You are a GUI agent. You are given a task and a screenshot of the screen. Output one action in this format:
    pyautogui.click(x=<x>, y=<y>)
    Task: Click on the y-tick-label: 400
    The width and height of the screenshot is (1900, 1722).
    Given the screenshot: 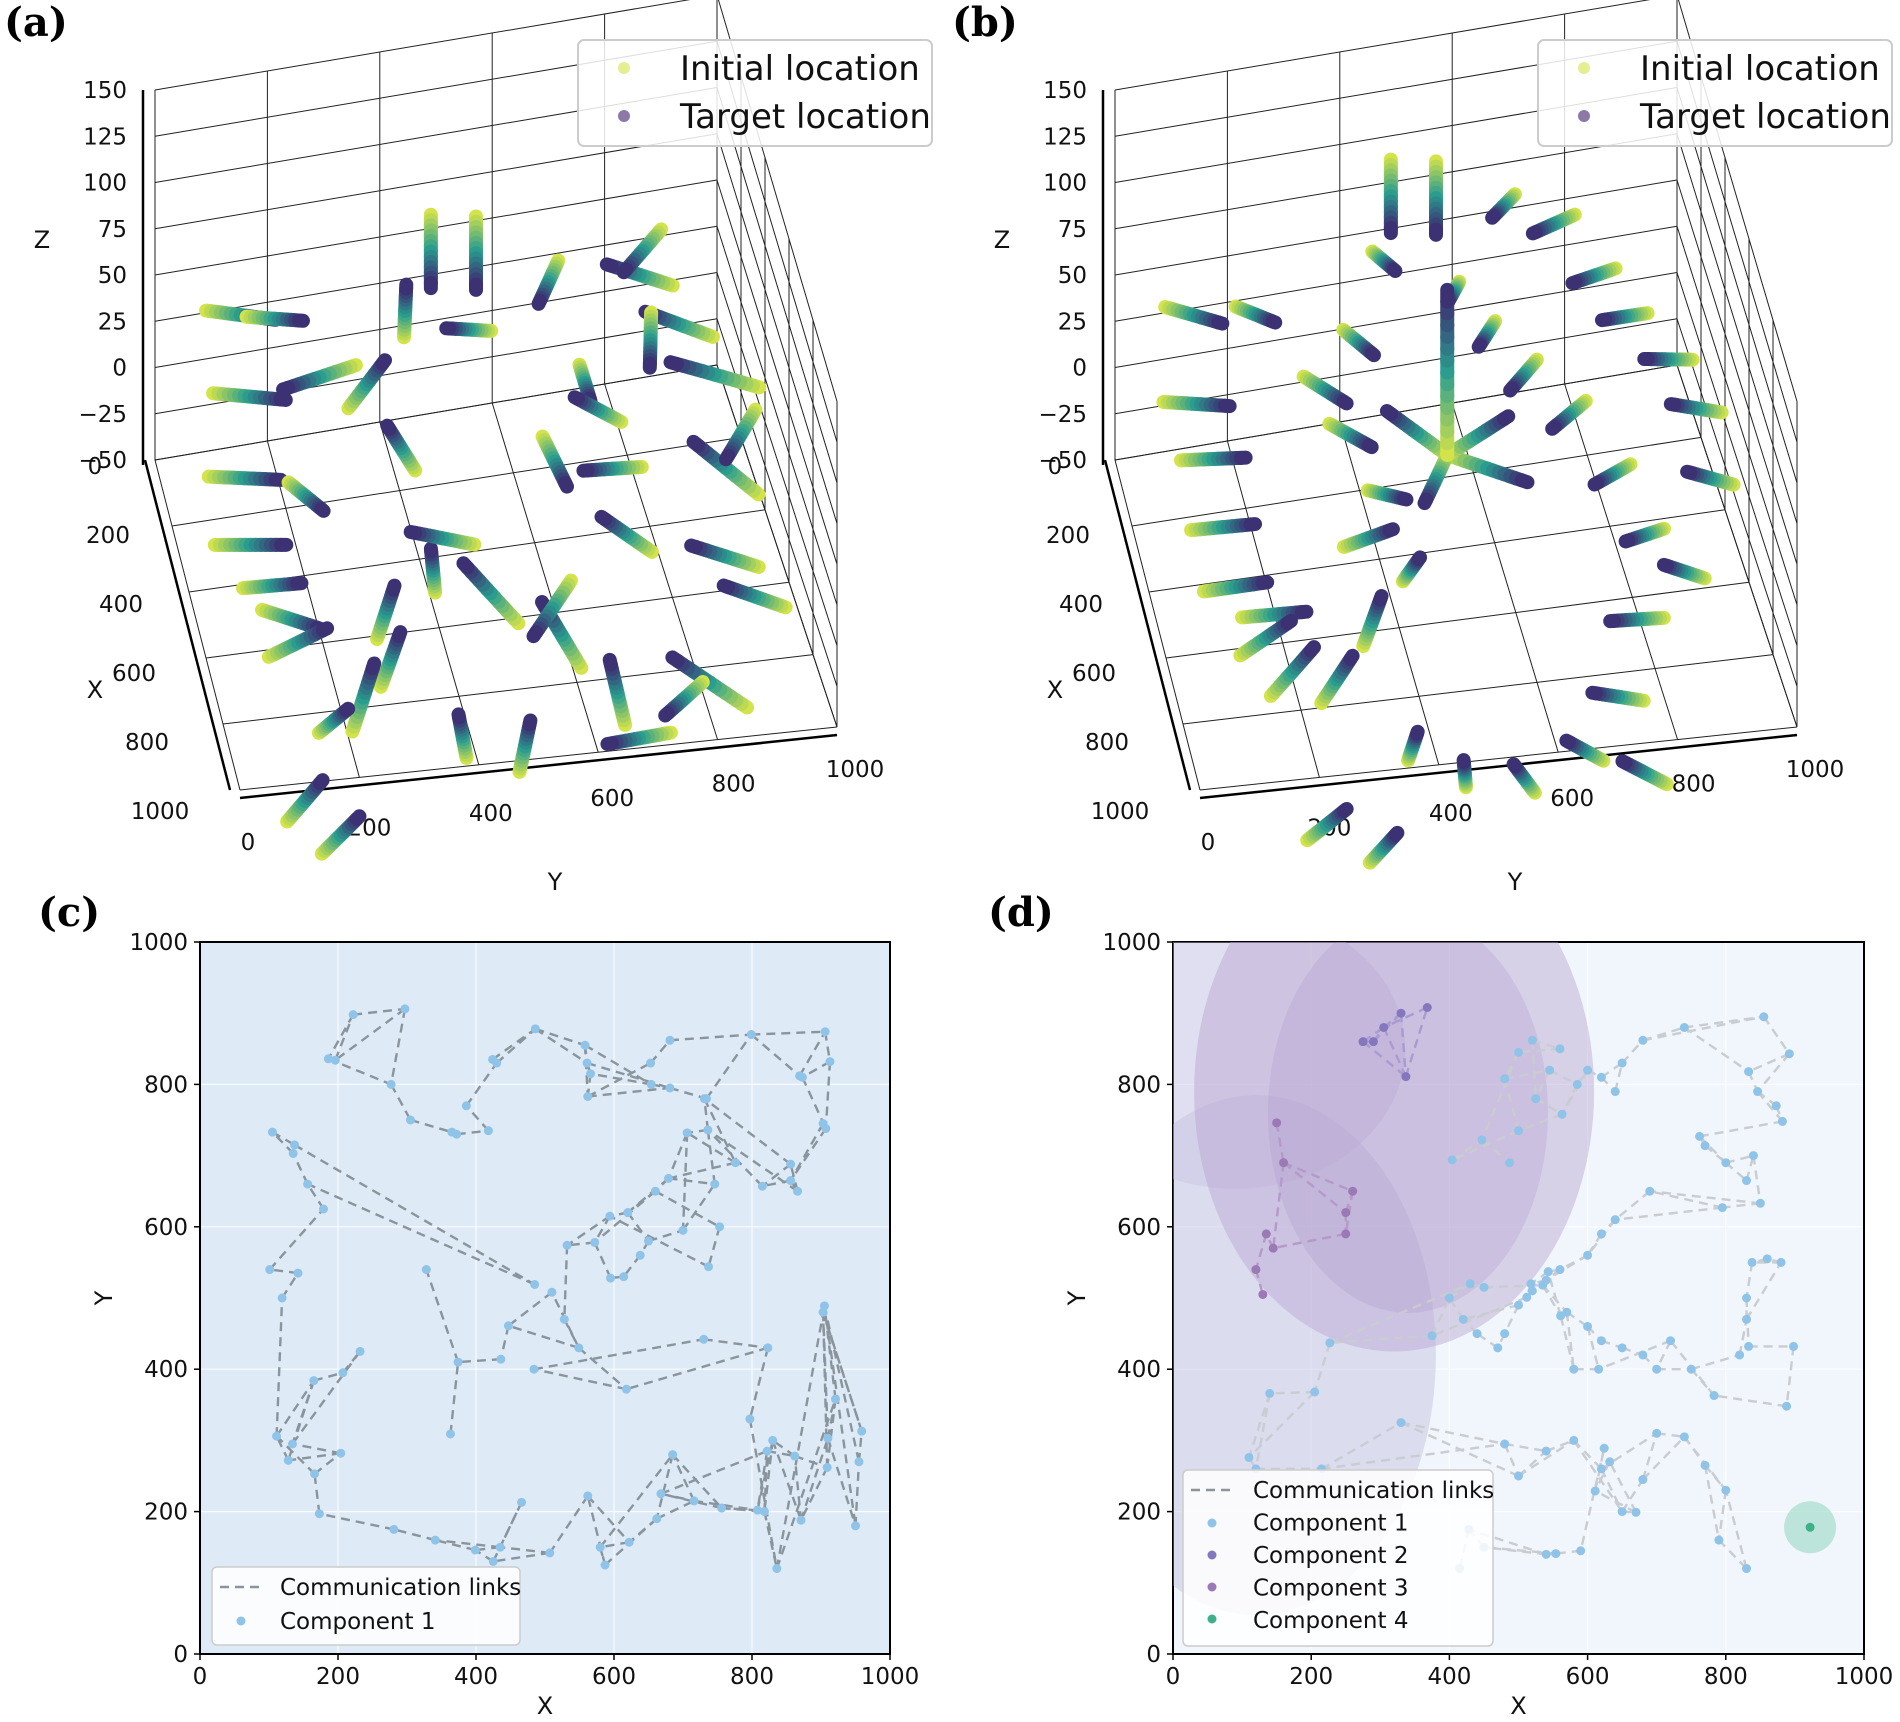 What is the action you would take?
    pyautogui.click(x=166, y=1370)
    